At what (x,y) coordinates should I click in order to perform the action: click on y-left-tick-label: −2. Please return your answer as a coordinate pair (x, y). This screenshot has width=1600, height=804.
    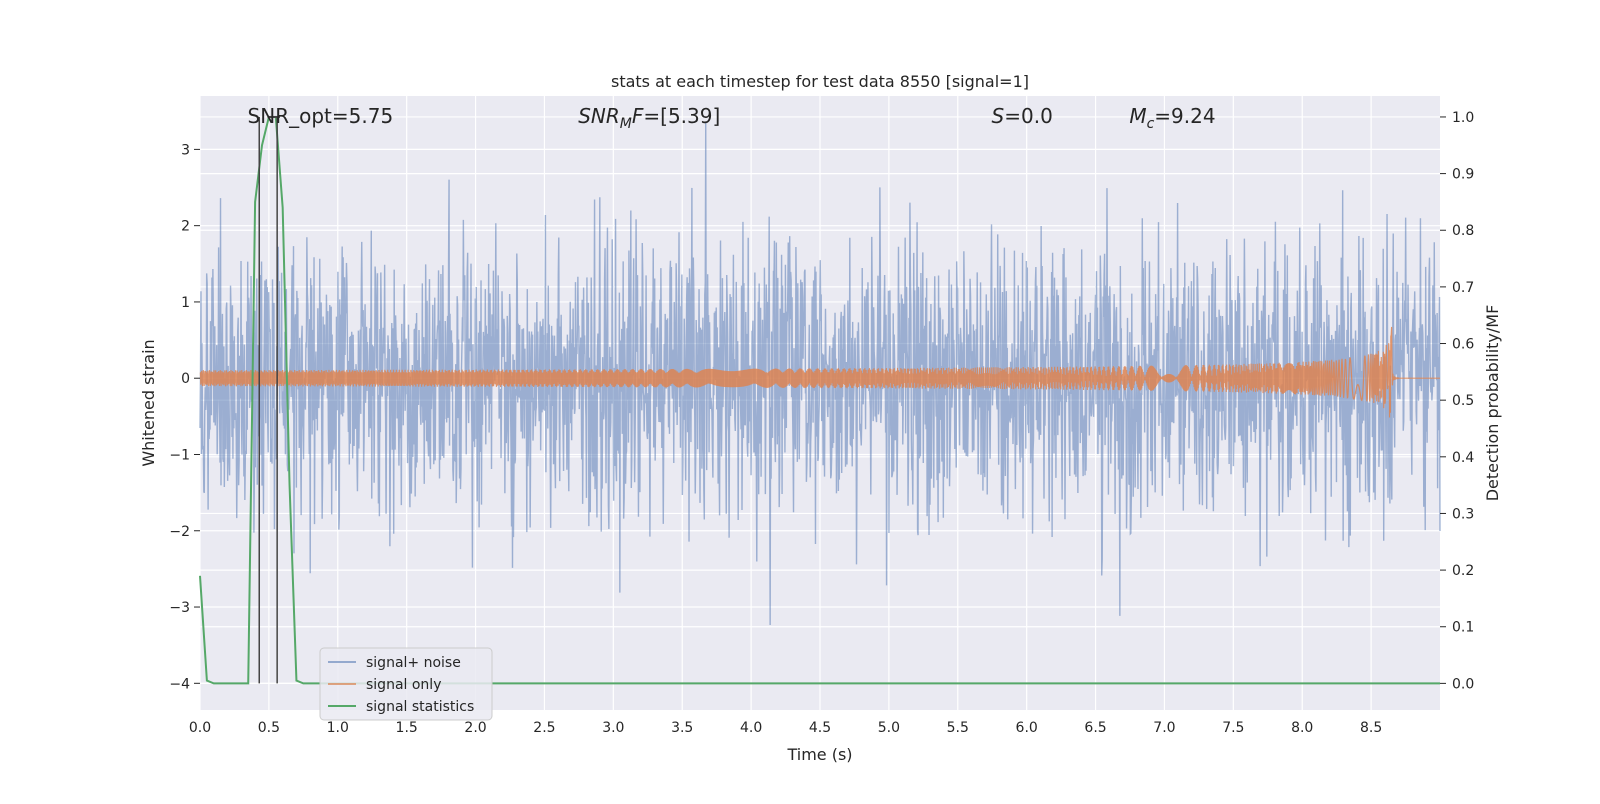
    Looking at the image, I should click on (179, 532).